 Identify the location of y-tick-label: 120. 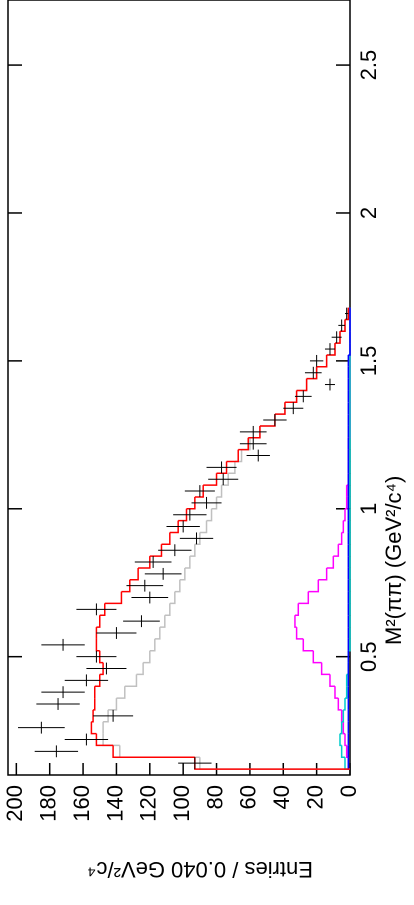
(148, 803).